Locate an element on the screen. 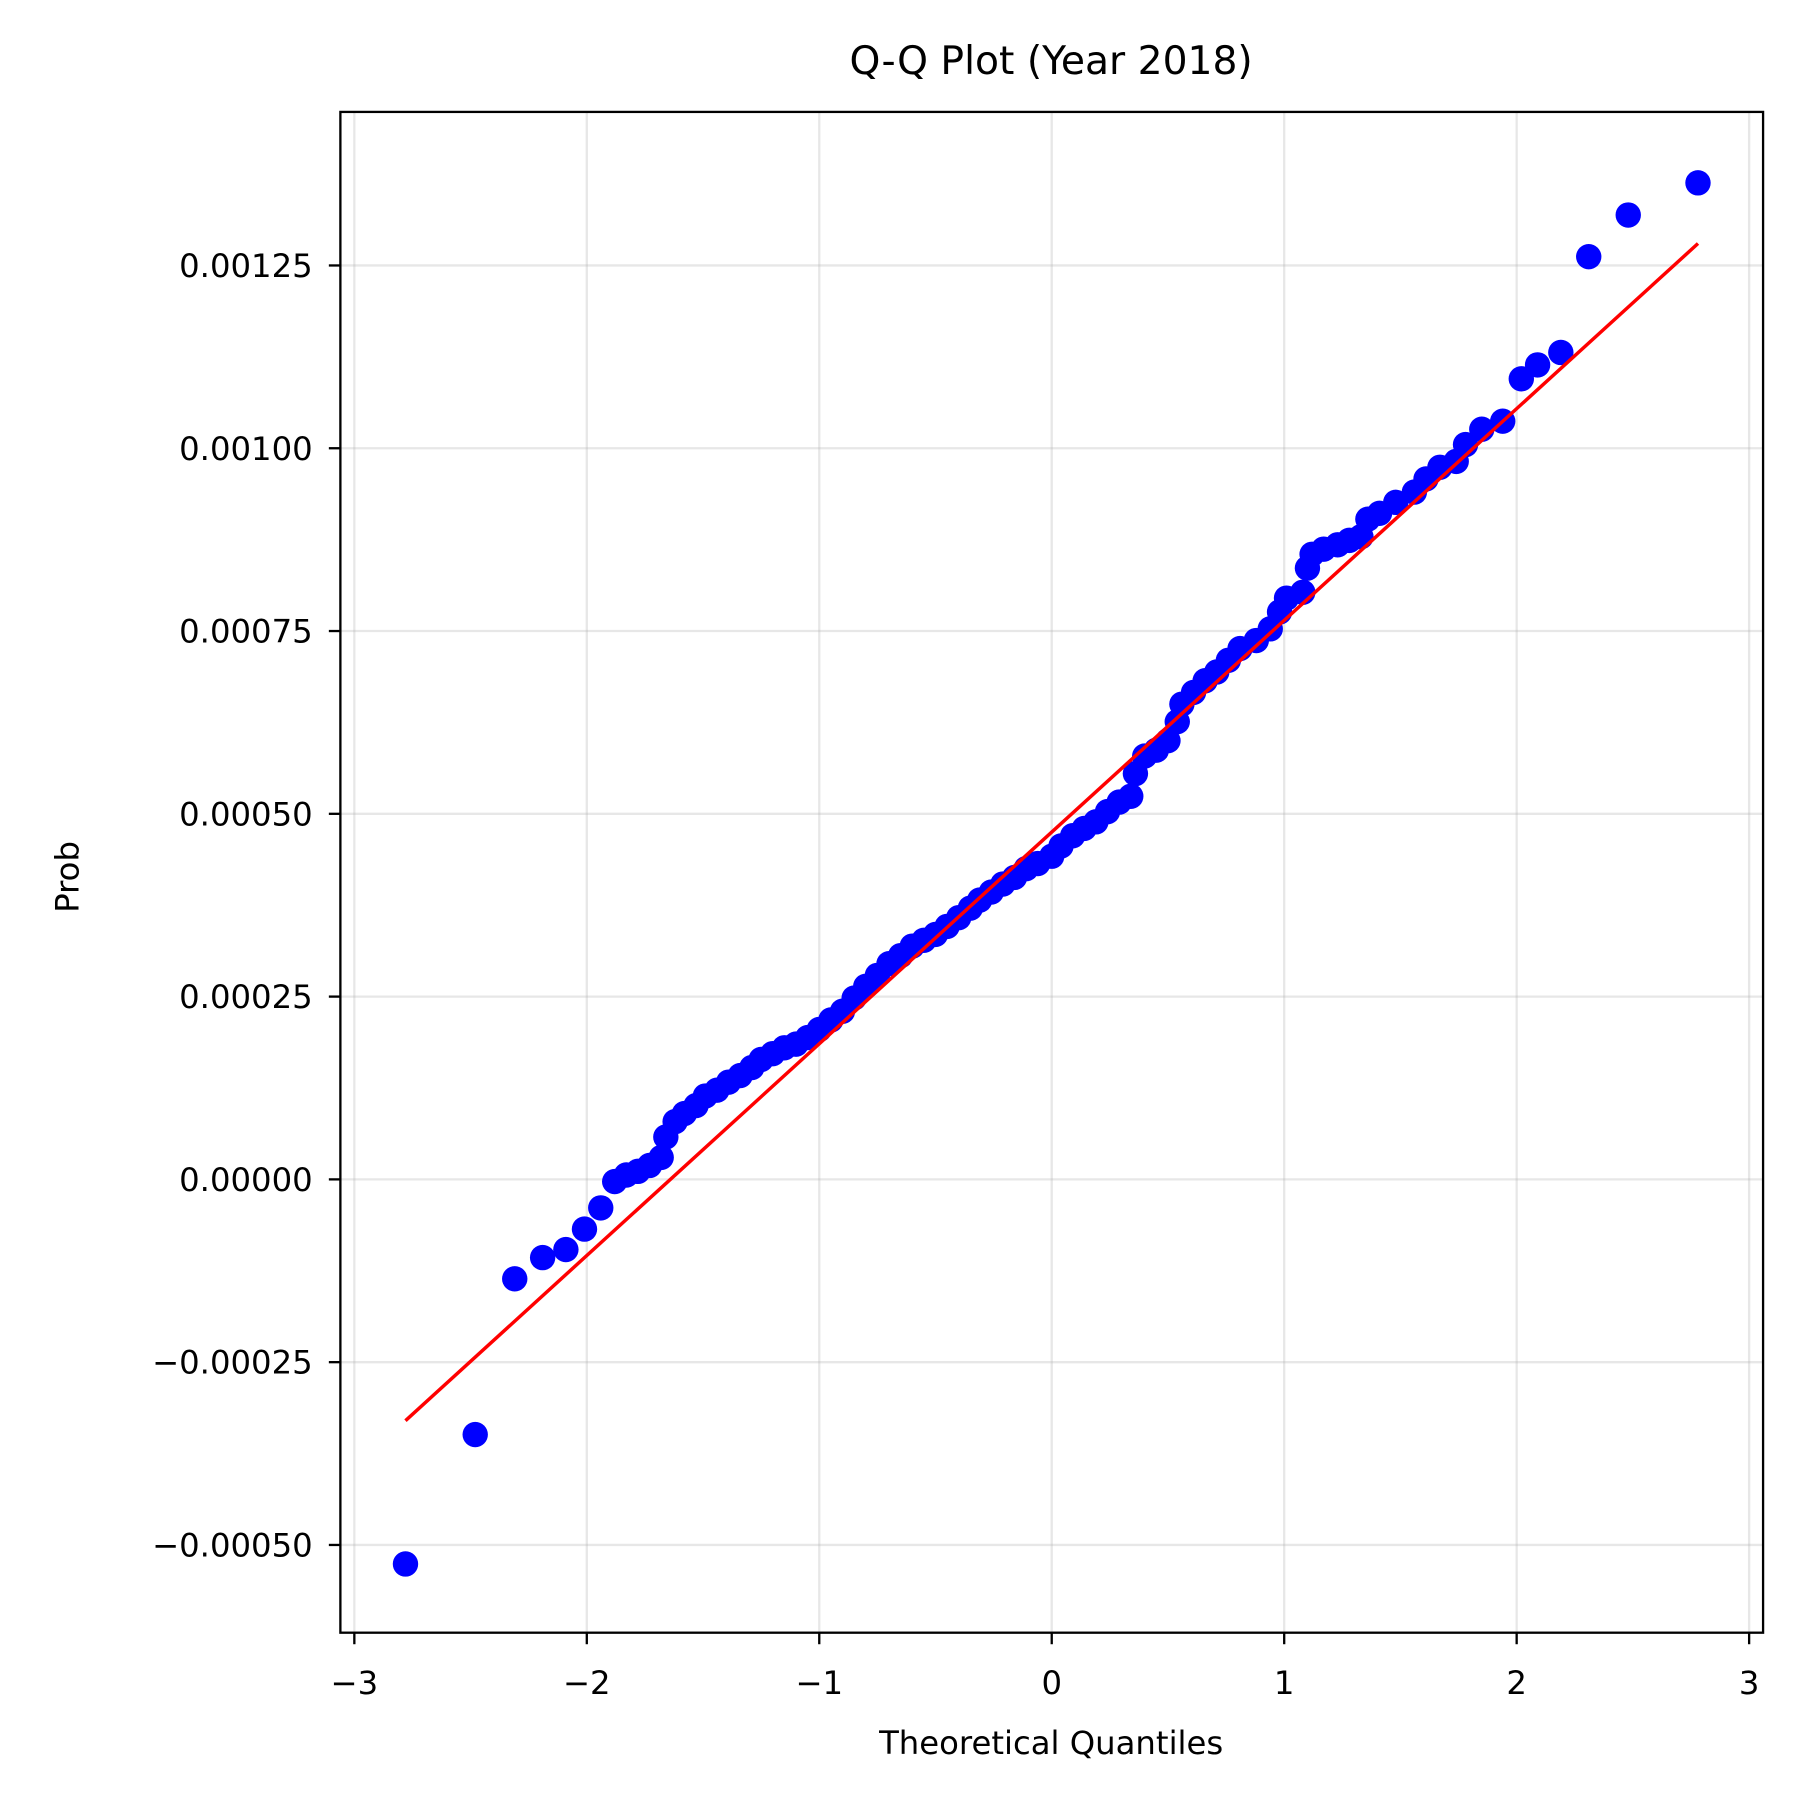  y-tick-label: −0.00050 is located at coordinates (232, 1545).